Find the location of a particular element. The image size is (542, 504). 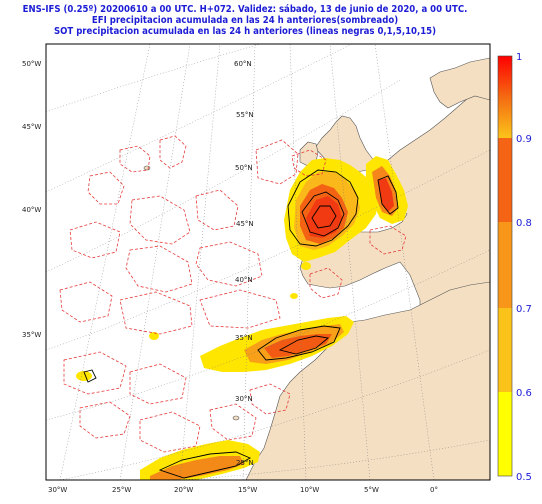

scandinavia-landmass is located at coordinates (459, 83).